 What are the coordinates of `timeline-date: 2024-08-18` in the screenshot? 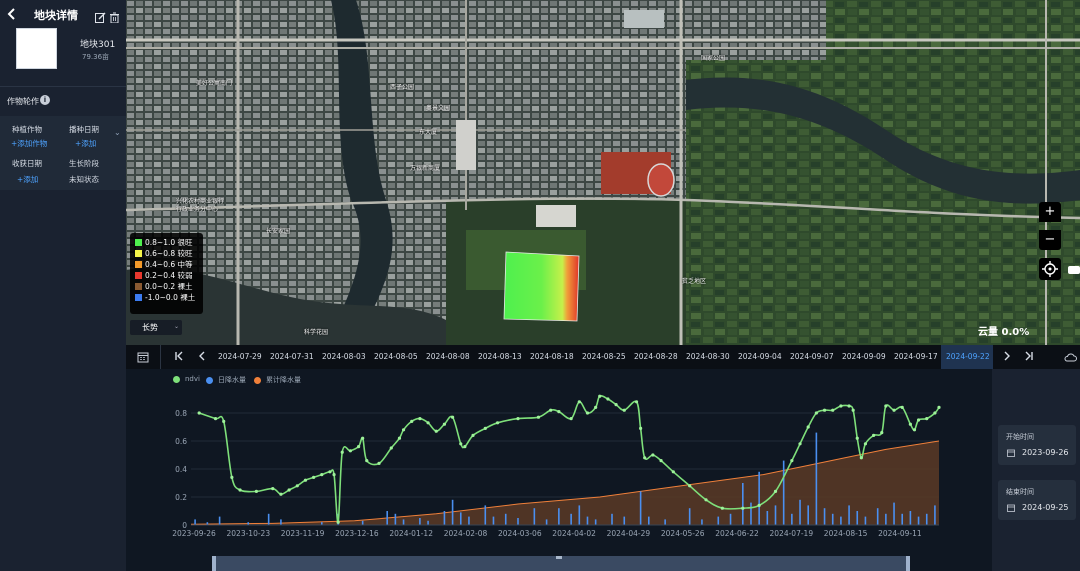 It's located at (552, 356).